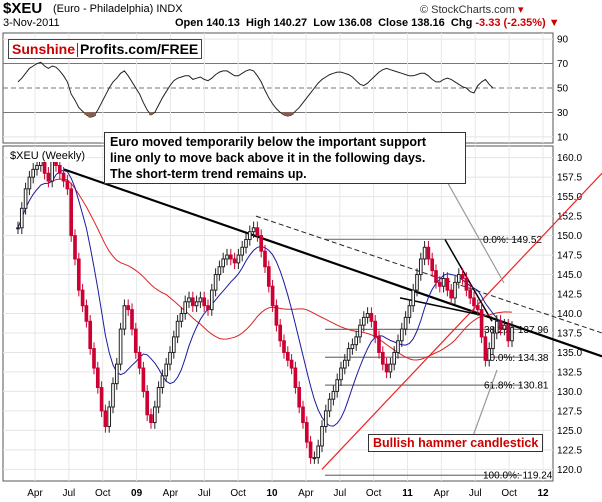  I want to click on rsi-tick-label: 50, so click(563, 89).